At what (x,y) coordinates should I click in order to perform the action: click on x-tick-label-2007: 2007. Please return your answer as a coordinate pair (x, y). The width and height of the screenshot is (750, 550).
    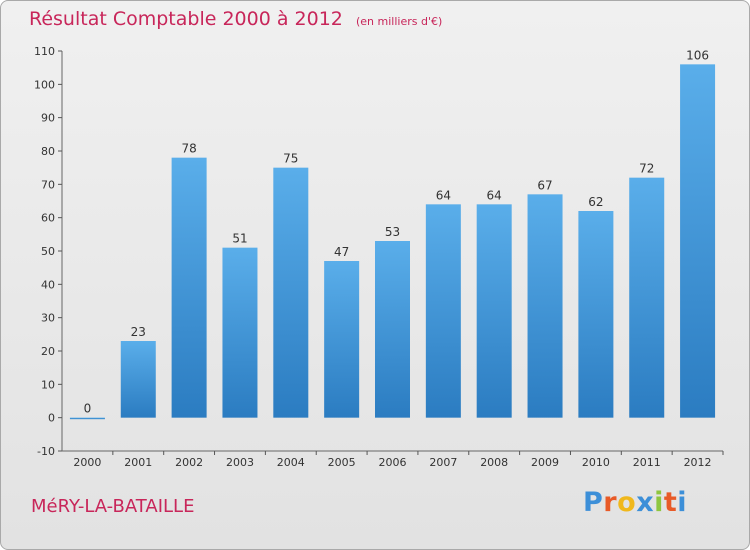
    Looking at the image, I should click on (443, 462).